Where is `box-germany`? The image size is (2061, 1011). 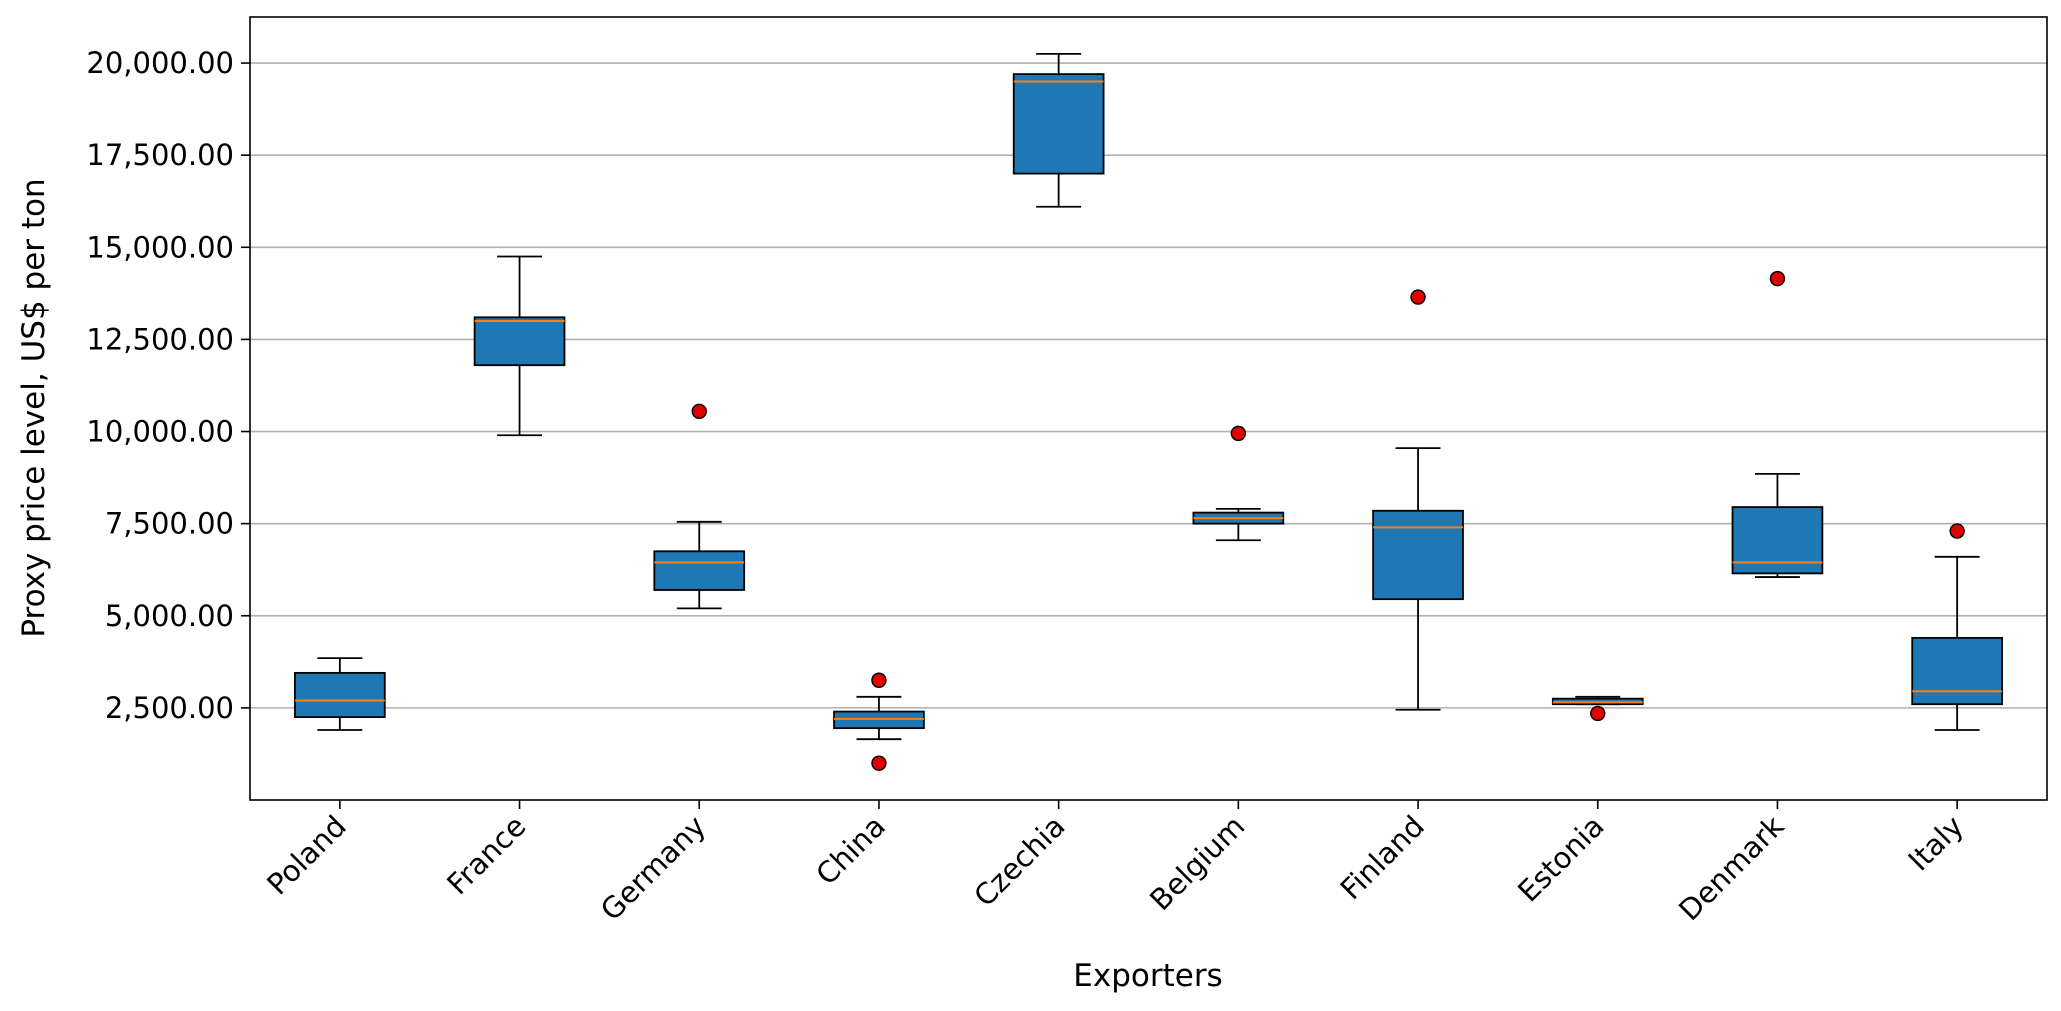
box-germany is located at coordinates (699, 506).